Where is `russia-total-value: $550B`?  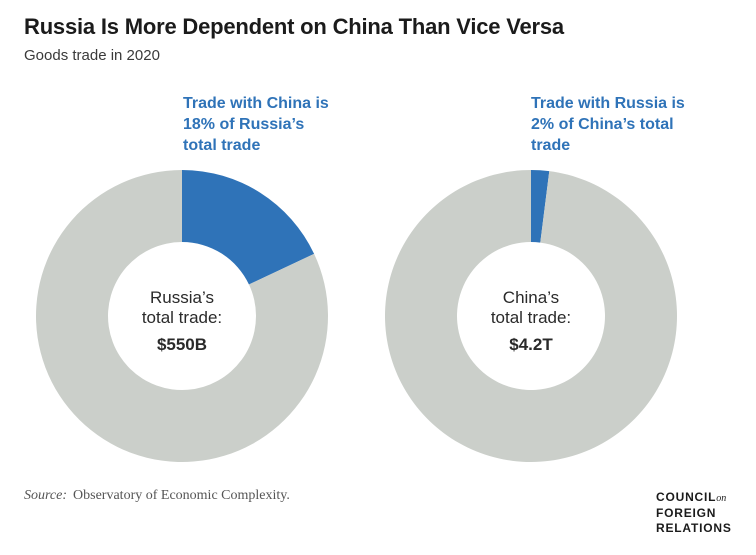
russia-total-value: $550B is located at coordinates (182, 344).